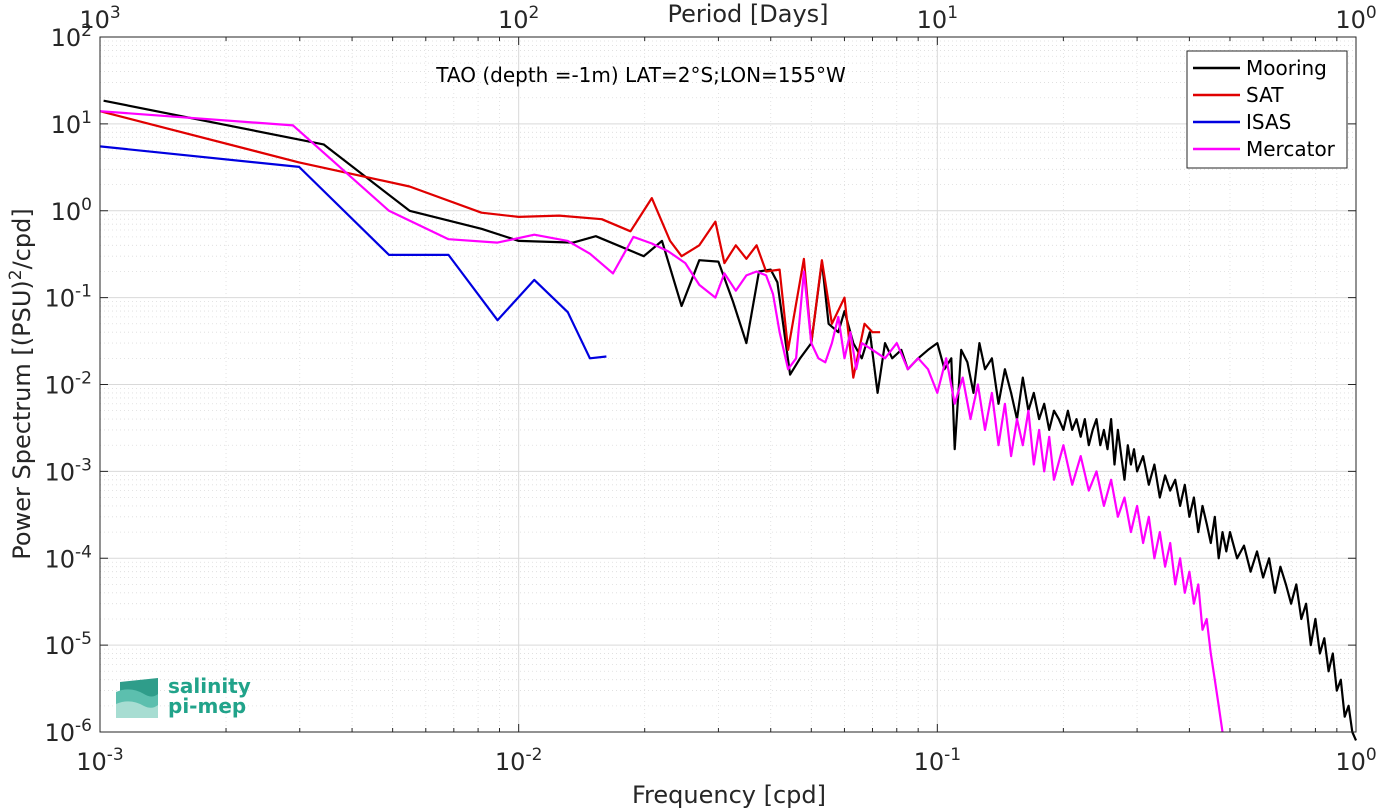 The width and height of the screenshot is (1383, 809). Describe the element at coordinates (209, 686) in the screenshot. I see `logo-line-1: salinity` at that location.